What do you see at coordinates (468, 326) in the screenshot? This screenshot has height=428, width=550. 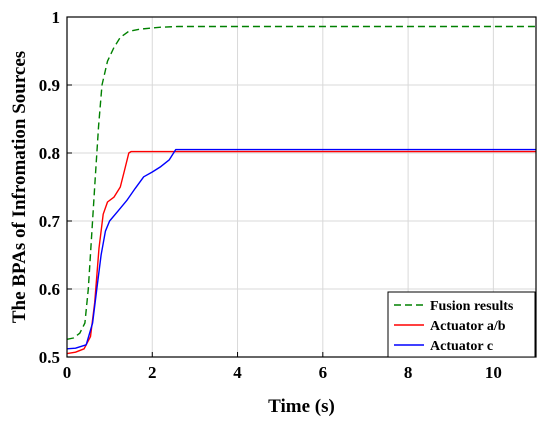 I see `legend-label: Actuator a/b` at bounding box center [468, 326].